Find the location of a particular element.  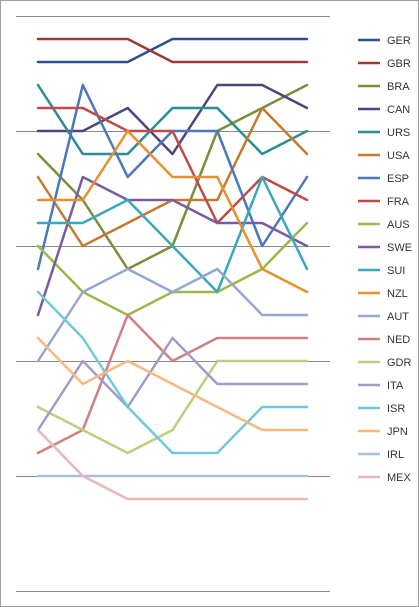

series-line-gbr is located at coordinates (172, 50).